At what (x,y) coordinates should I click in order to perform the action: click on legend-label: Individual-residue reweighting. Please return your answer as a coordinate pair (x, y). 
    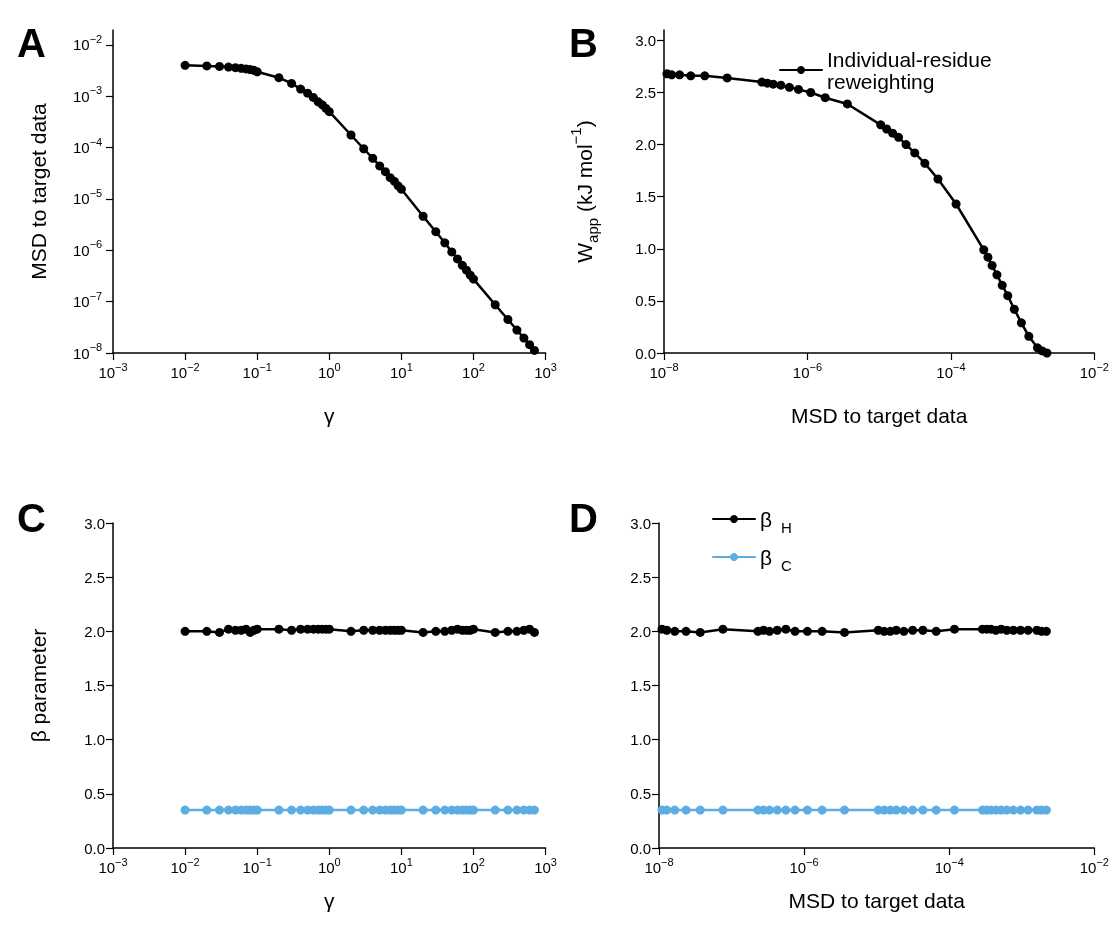
    Looking at the image, I should click on (912, 70).